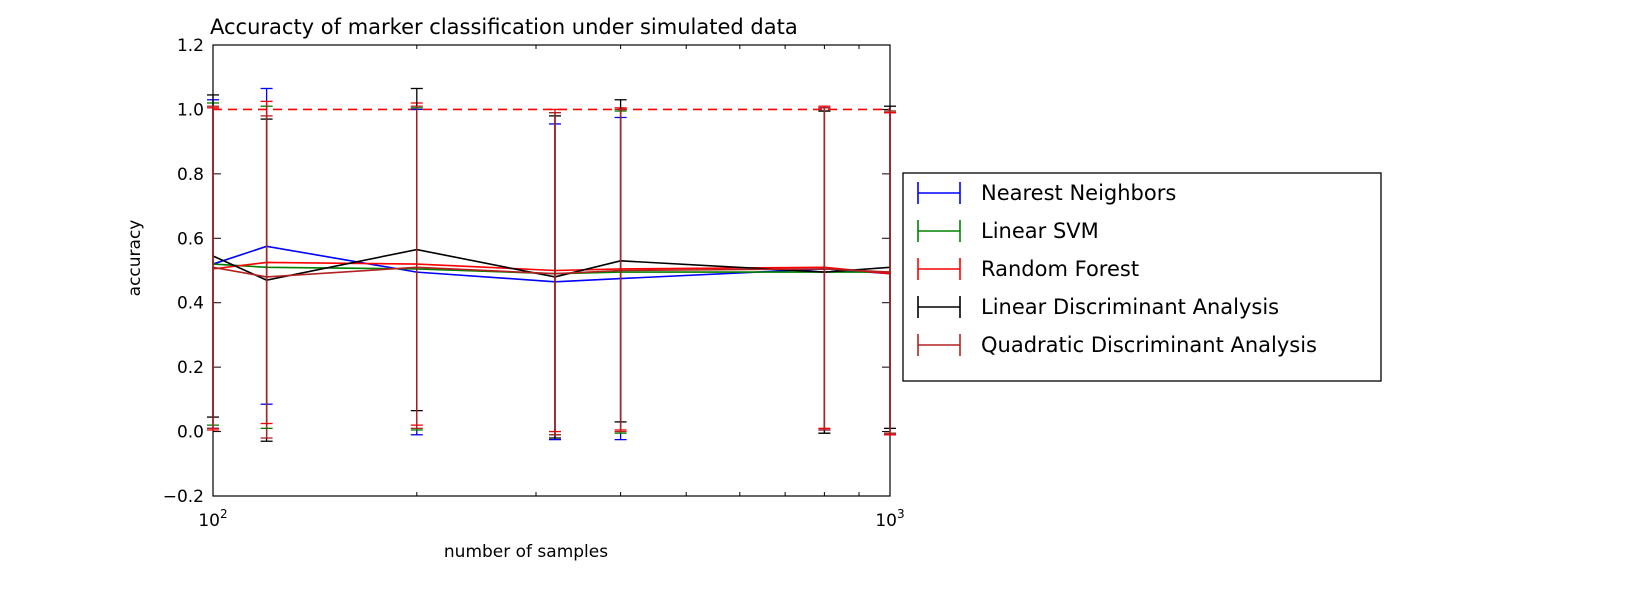  I want to click on y-tick-label: 1.2, so click(190, 46).